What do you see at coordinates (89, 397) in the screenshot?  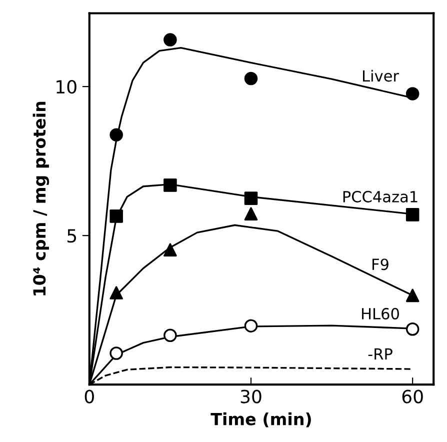 I see `x-tick-label: 0` at bounding box center [89, 397].